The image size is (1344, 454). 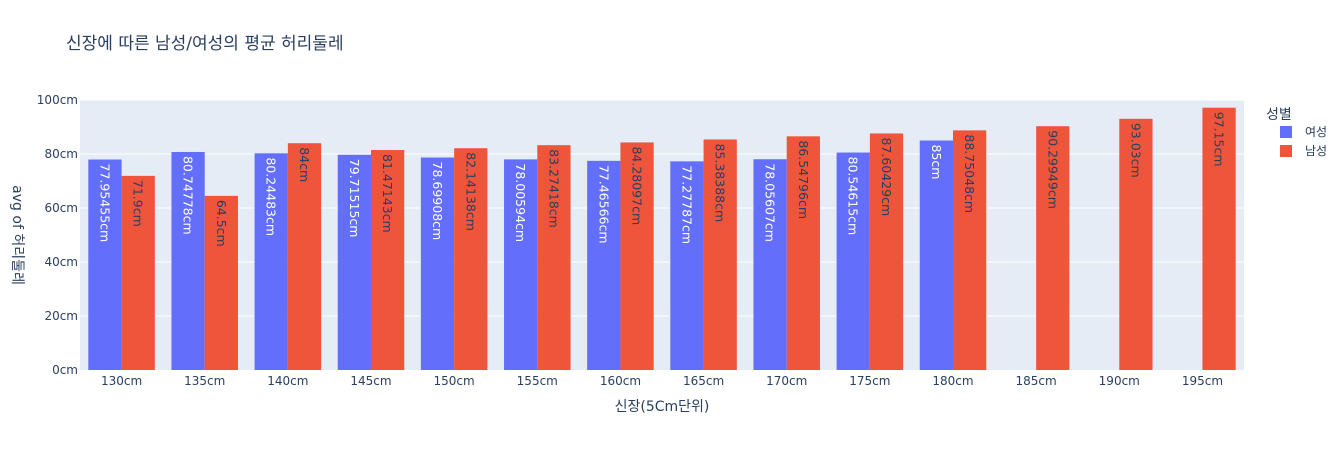 What do you see at coordinates (1036, 381) in the screenshot?
I see `x-tick-label: 185cm` at bounding box center [1036, 381].